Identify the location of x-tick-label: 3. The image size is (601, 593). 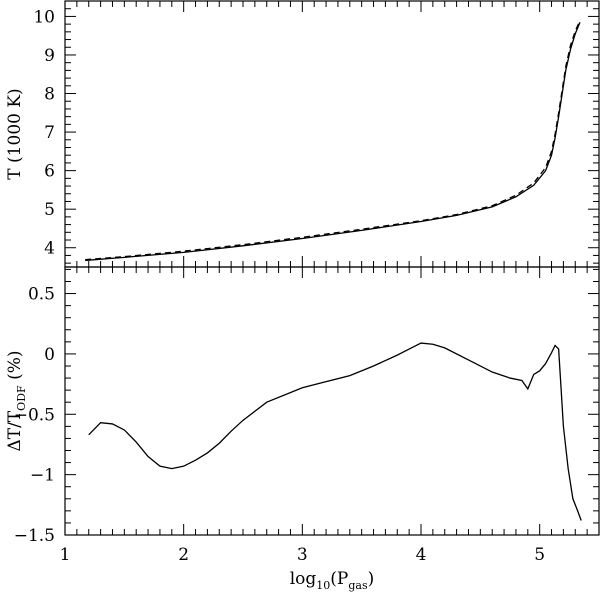
(302, 555).